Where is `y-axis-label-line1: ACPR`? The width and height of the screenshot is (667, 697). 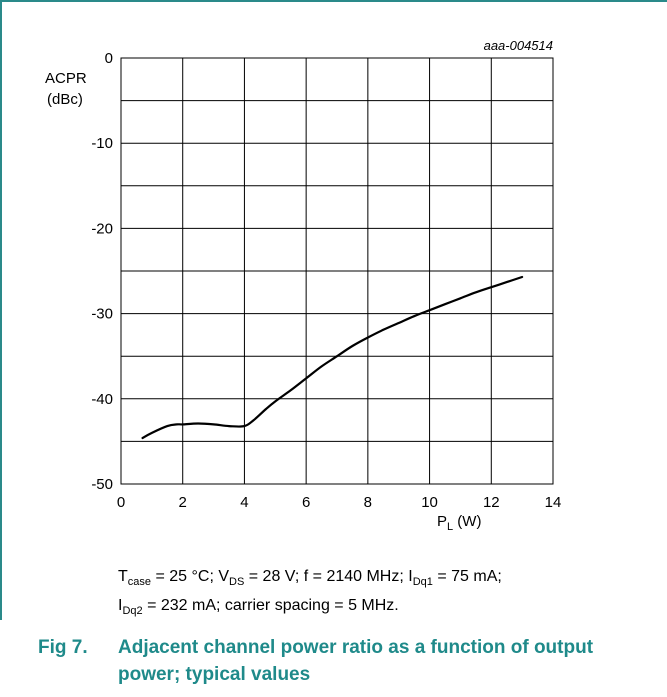
y-axis-label-line1: ACPR is located at coordinates (66, 78).